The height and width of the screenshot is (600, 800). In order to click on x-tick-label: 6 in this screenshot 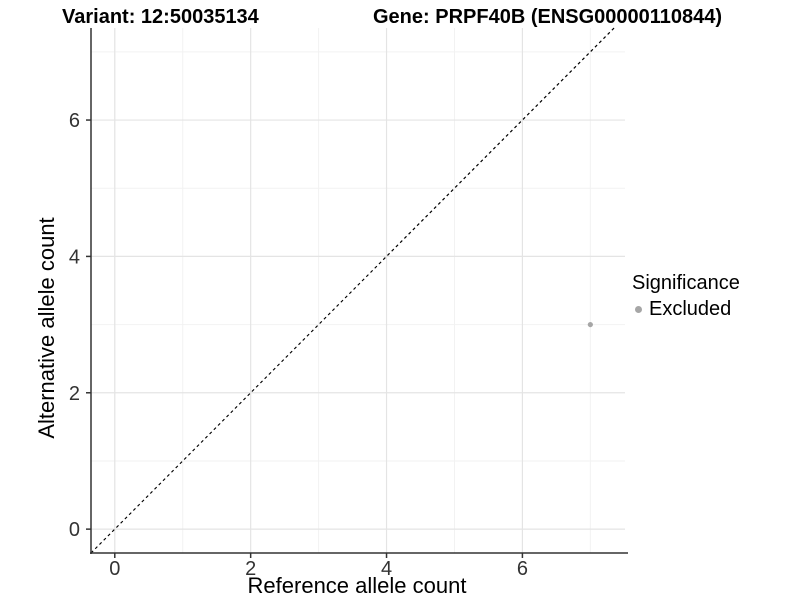, I will do `click(522, 569)`.